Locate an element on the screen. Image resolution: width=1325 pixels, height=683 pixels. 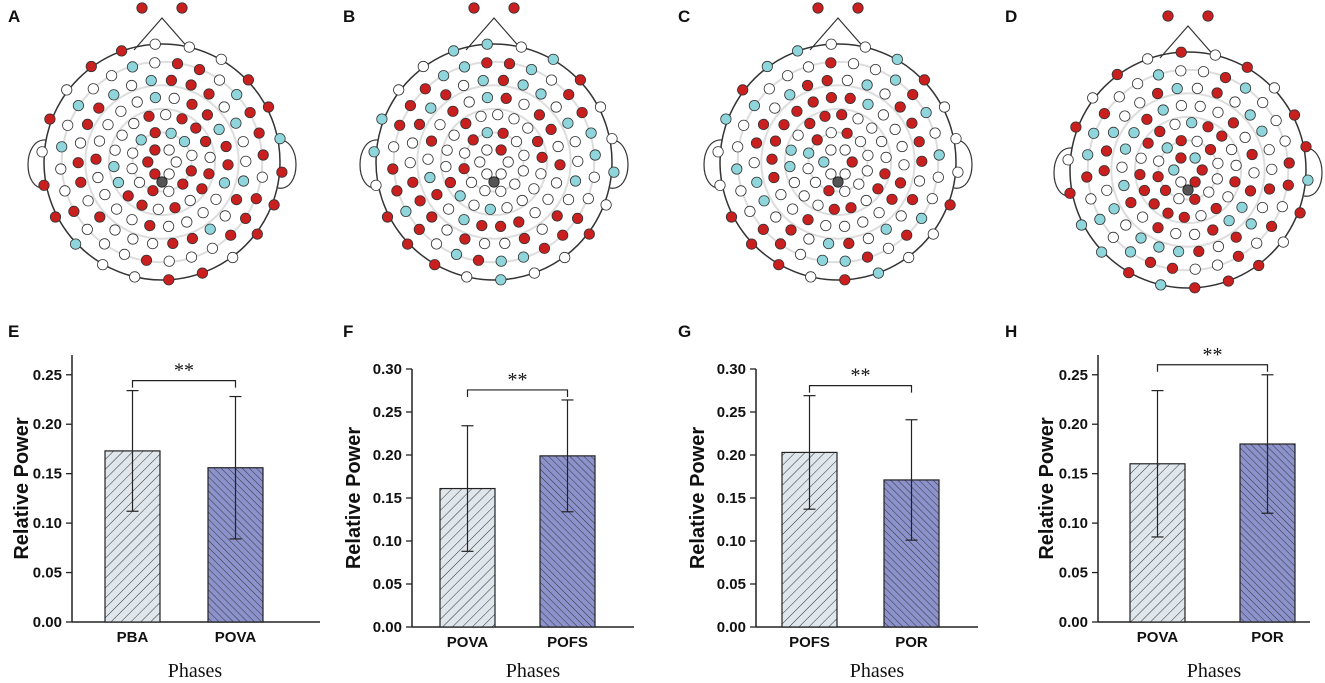
reference-electrode is located at coordinates (838, 182).